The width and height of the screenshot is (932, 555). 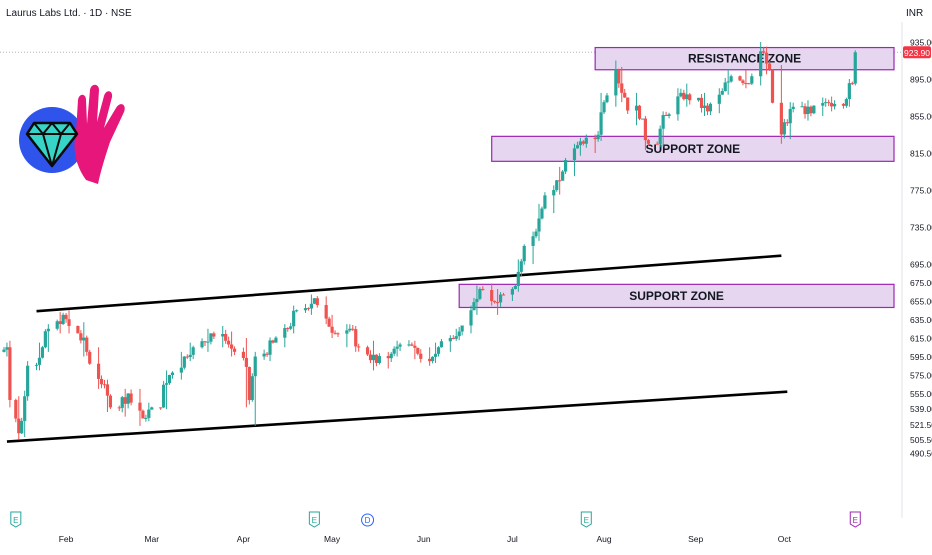 What do you see at coordinates (921, 265) in the screenshot?
I see `y-tick-label: 695.00` at bounding box center [921, 265].